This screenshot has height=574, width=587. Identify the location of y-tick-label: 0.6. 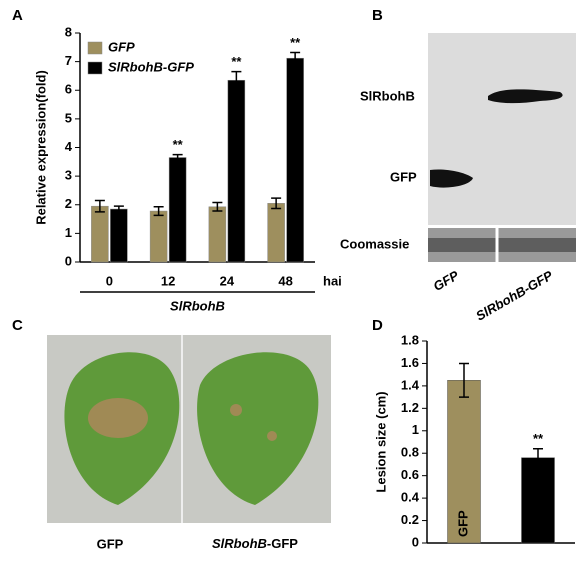
(410, 474).